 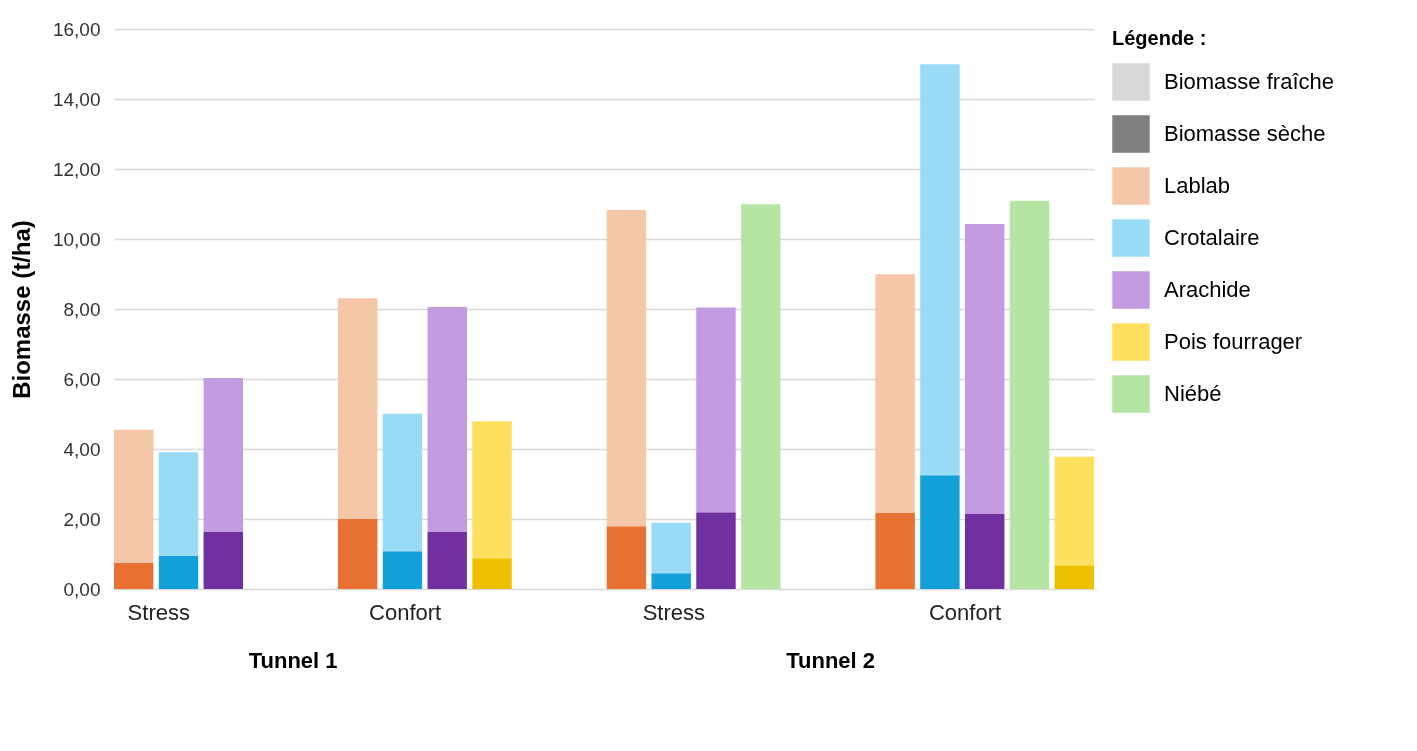 I want to click on y-tick-label: 8,00, so click(x=82, y=309).